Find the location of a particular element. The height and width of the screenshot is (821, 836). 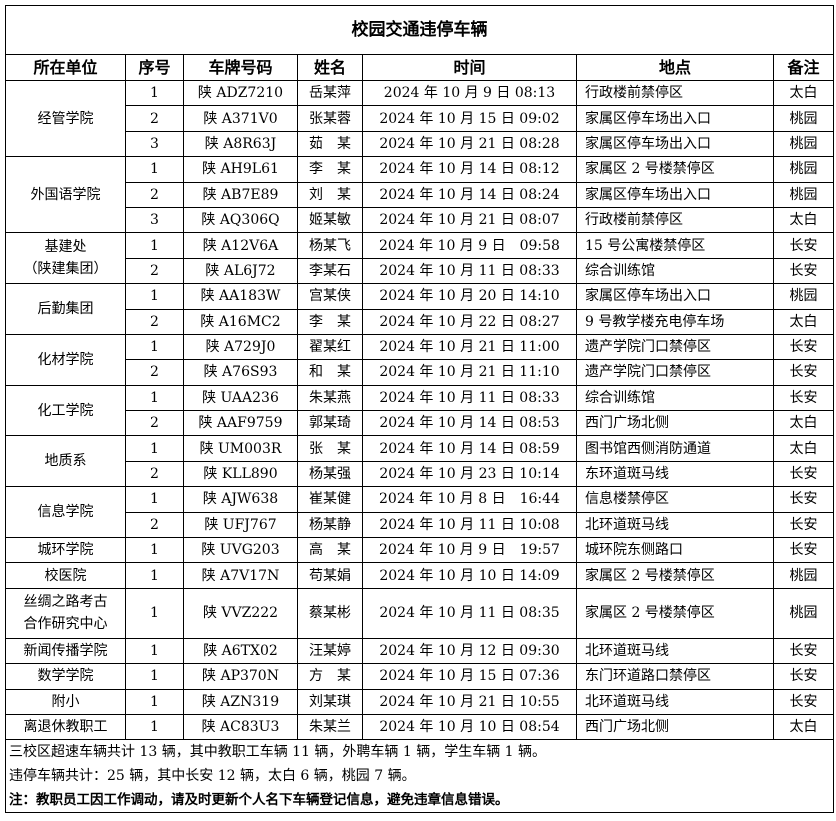

cell-time: 2024 年 10 月 14 日 08:53 is located at coordinates (469, 423).